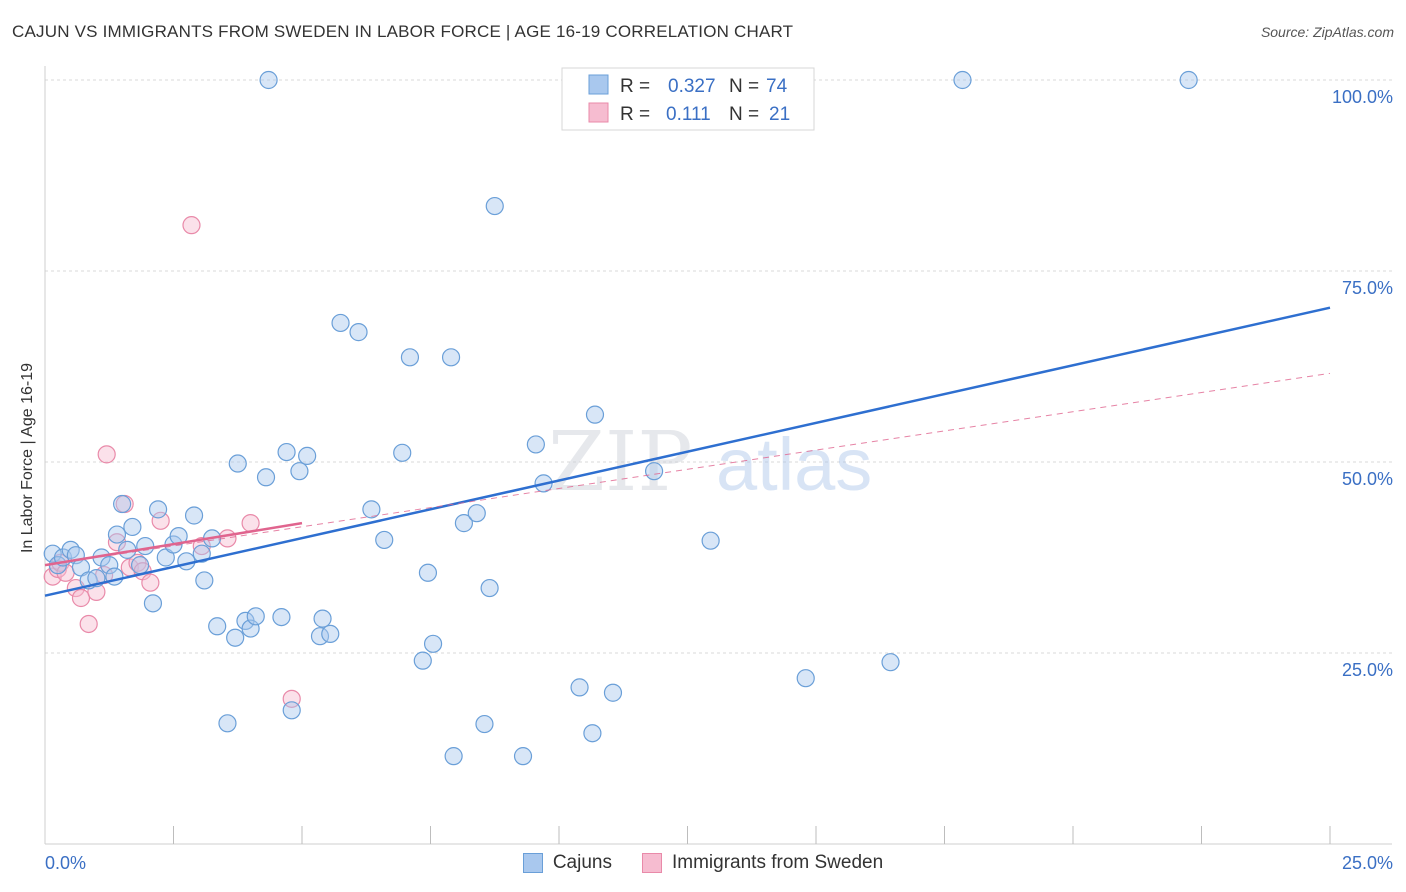  Describe the element at coordinates (598, 112) in the screenshot. I see `legend-swatch-sweden` at that location.